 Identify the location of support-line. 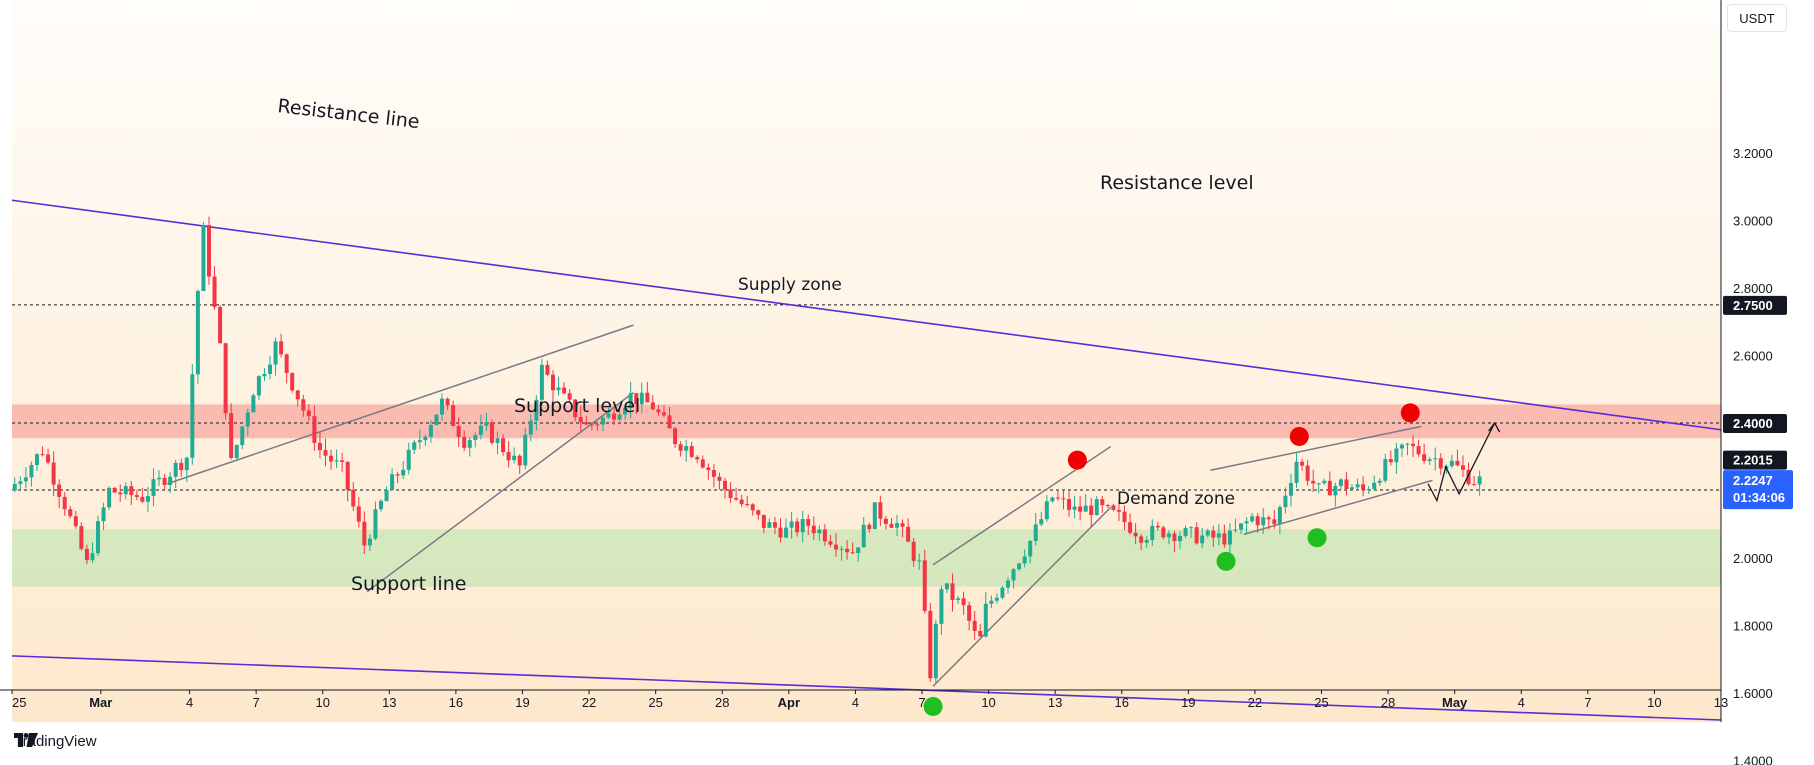
(866, 688).